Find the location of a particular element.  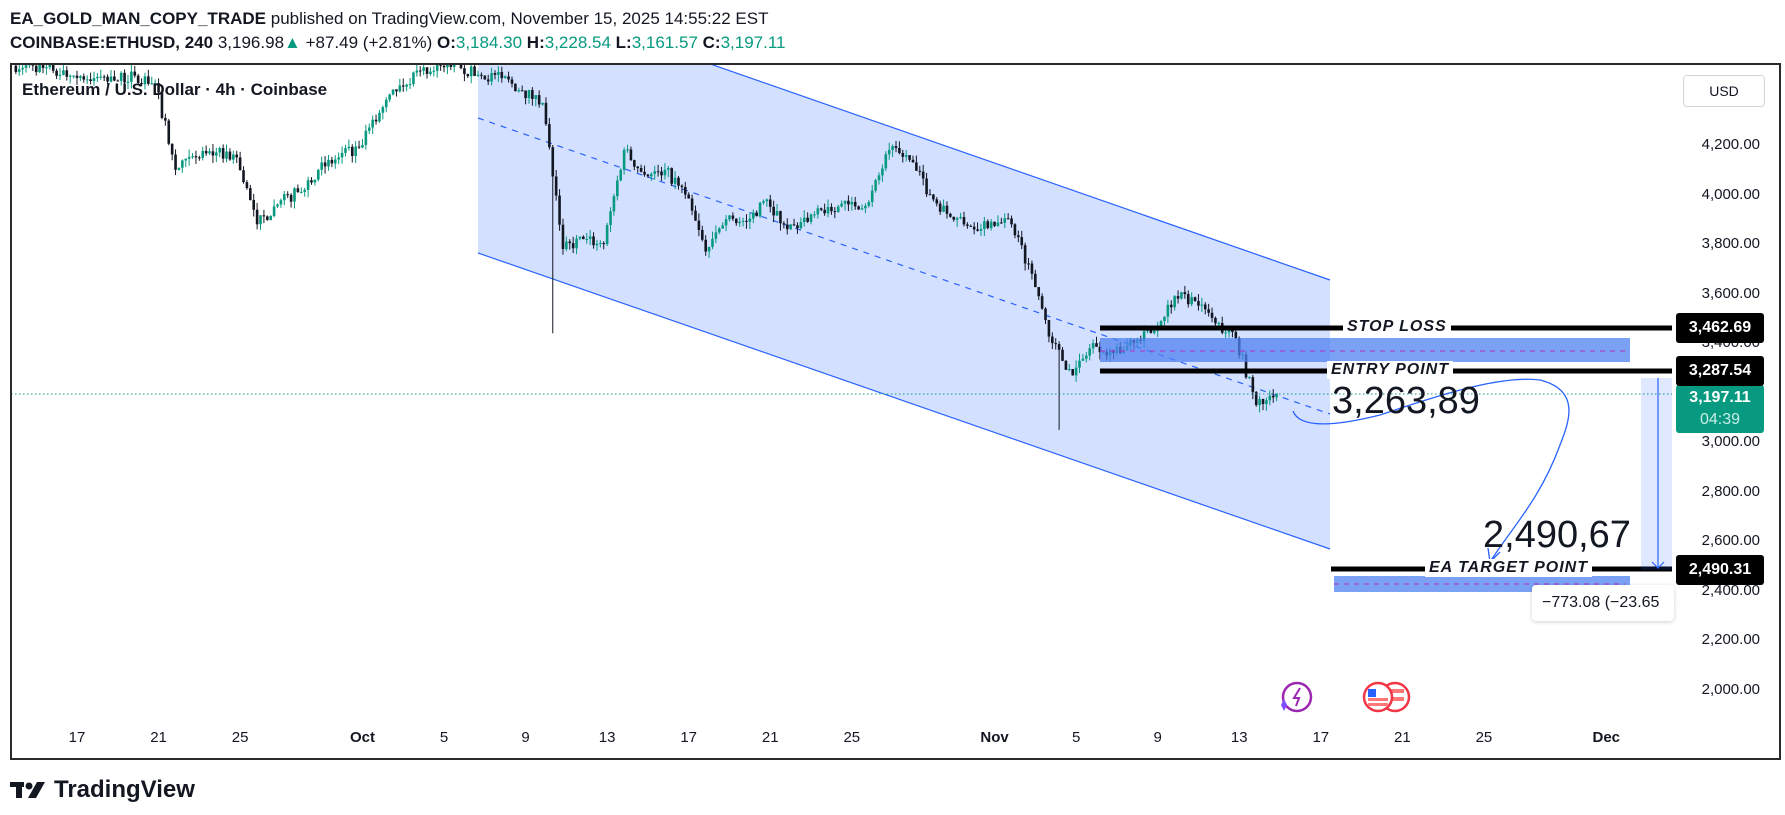

symbol: COINBASE:ETHUSD, 240 is located at coordinates (112, 42).